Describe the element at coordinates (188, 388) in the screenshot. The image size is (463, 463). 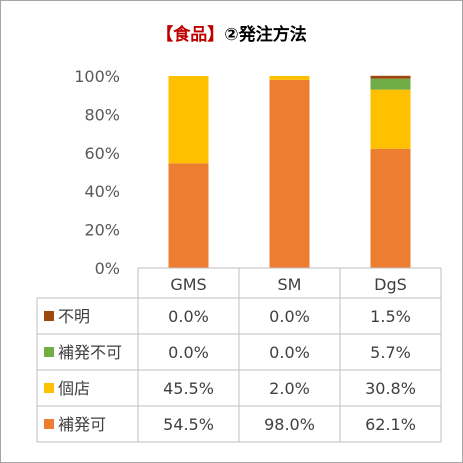
I see `data-cell: 45.5%` at that location.